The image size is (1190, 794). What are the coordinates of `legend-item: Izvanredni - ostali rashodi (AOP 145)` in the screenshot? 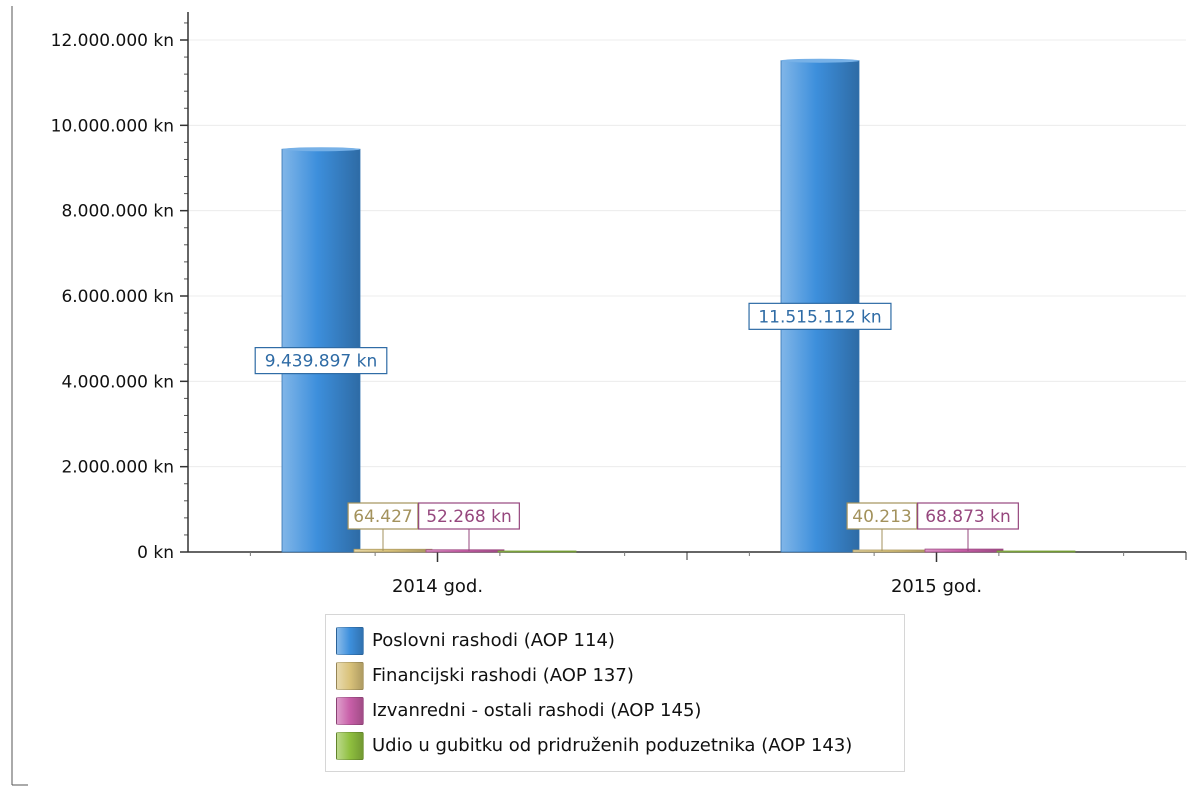 It's located at (620, 710).